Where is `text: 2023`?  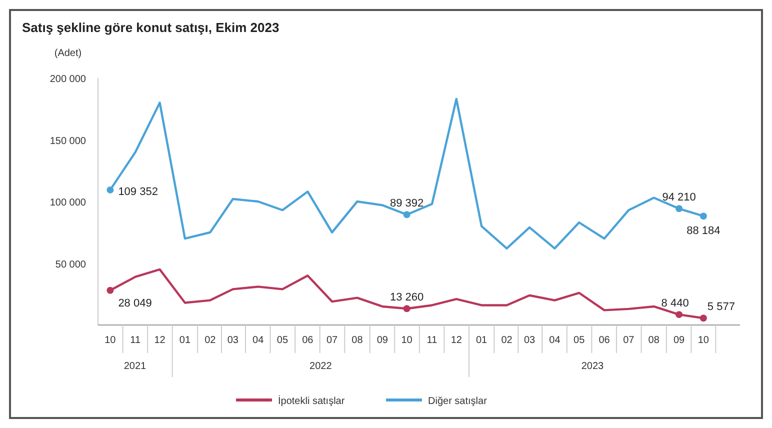 text: 2023 is located at coordinates (592, 366).